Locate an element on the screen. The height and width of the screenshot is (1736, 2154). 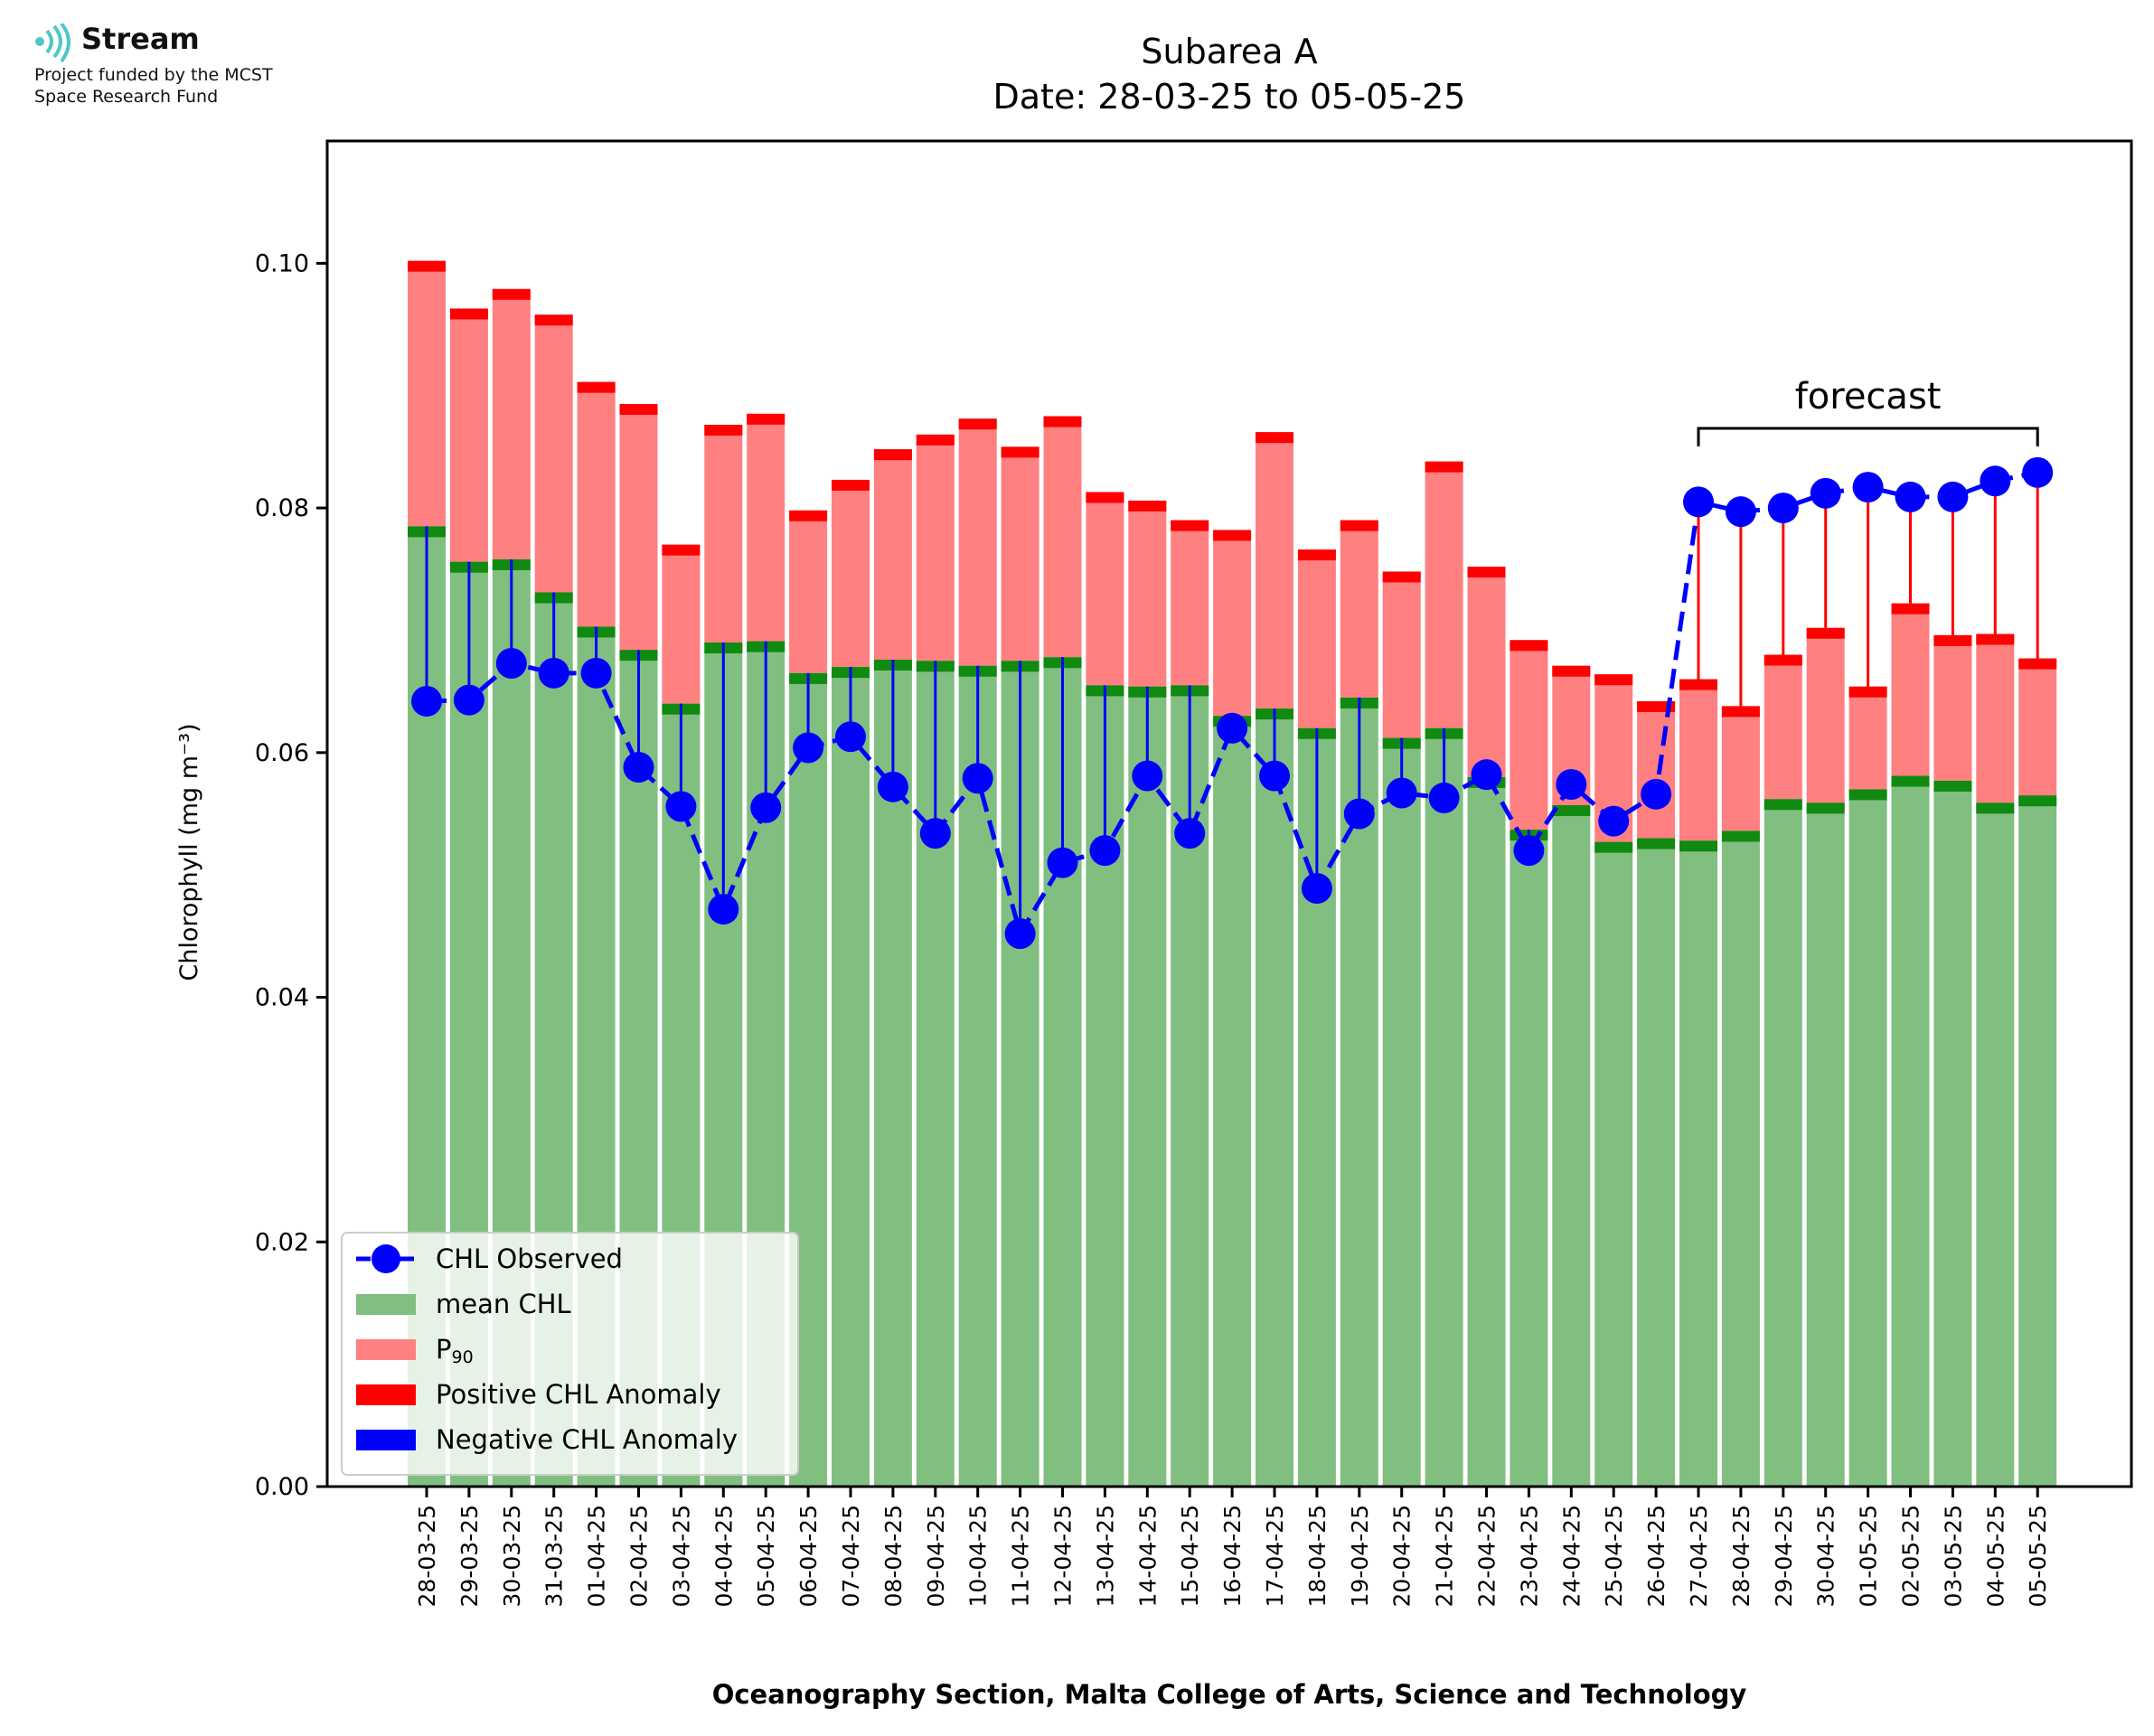
x-tick-label: 06-04-25 is located at coordinates (808, 1556).